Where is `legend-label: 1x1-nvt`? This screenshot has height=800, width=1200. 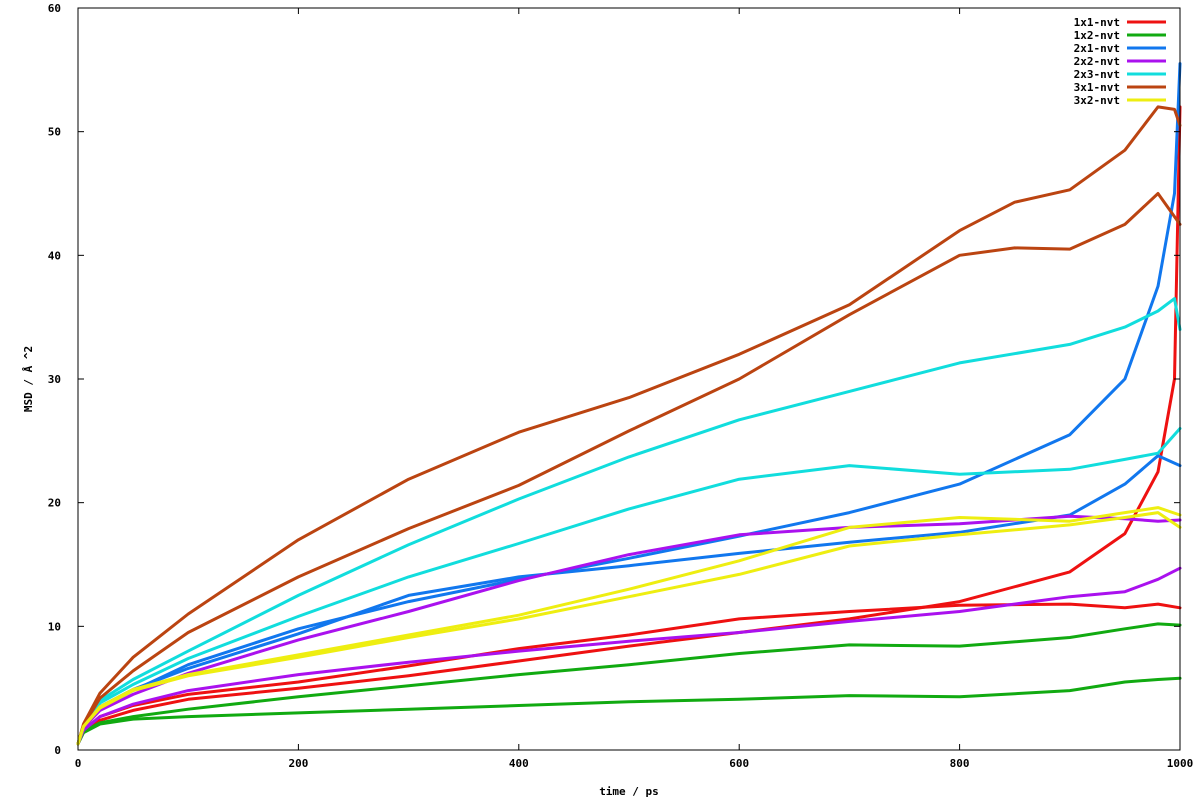
legend-label: 1x1-nvt is located at coordinates (1097, 22).